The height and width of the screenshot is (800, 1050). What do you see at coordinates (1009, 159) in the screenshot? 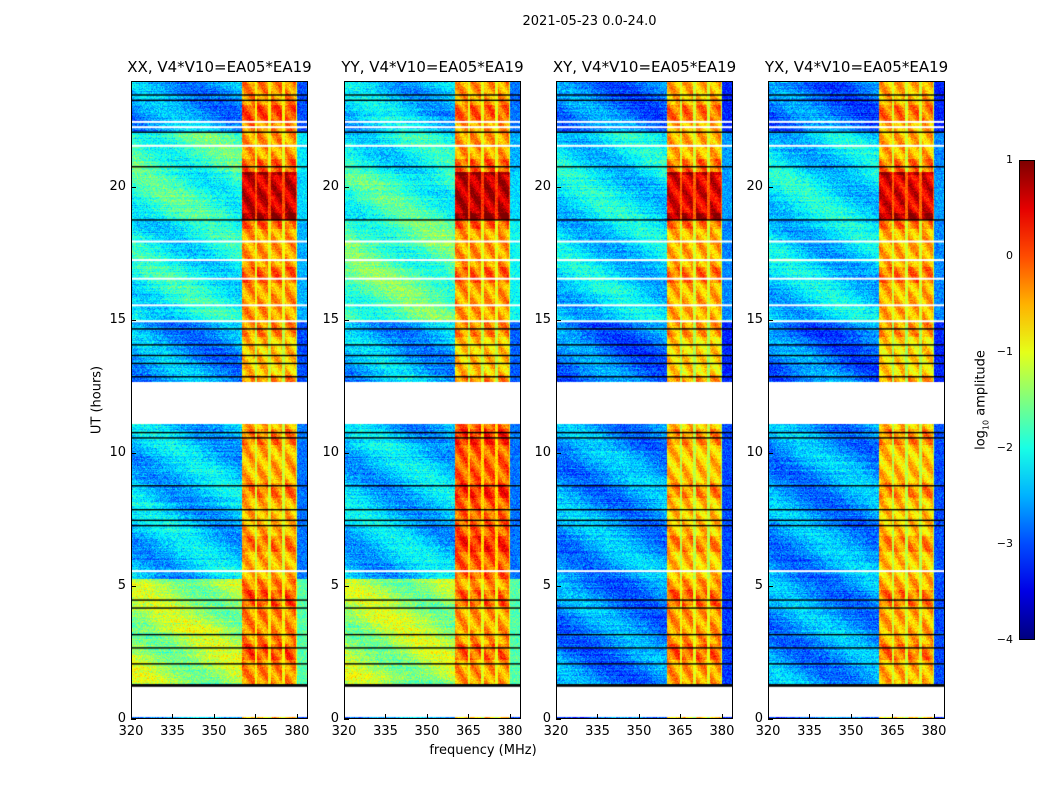
I see `colorbar-tick-label: 1` at bounding box center [1009, 159].